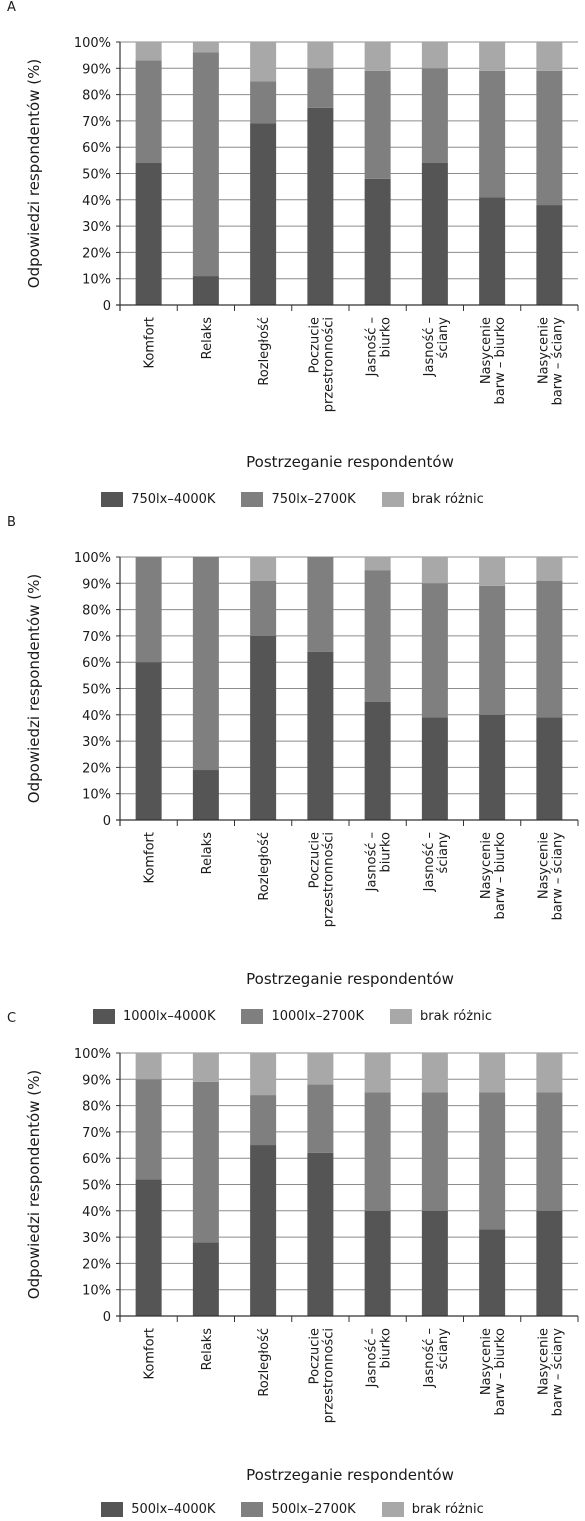  Describe the element at coordinates (313, 1509) in the screenshot. I see `legend-label: 500lx–2700K` at that location.